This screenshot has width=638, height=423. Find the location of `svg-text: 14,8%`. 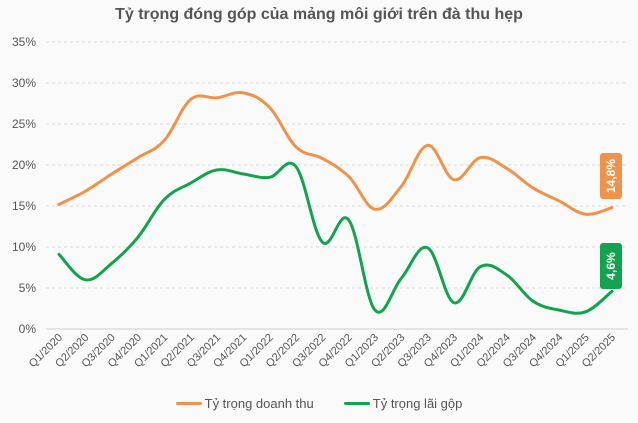

svg-text: 14,8% is located at coordinates (611, 176).